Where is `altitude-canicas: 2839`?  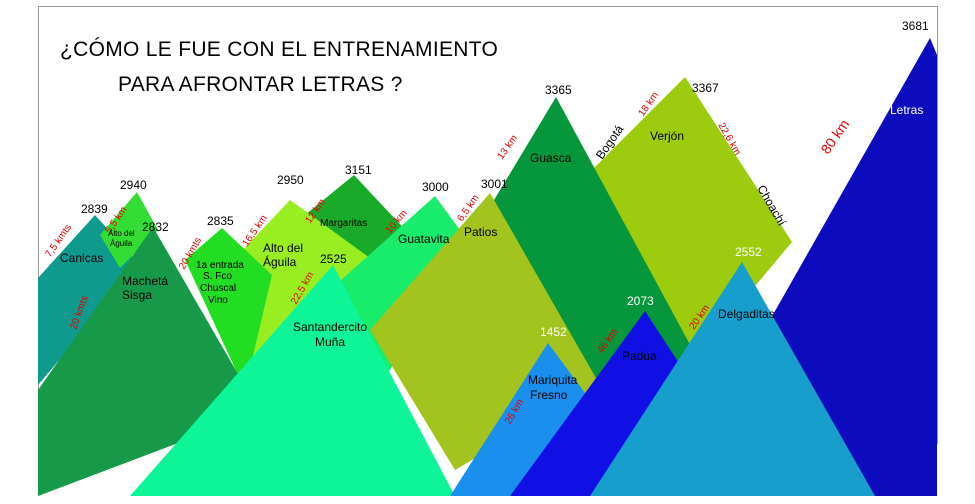 altitude-canicas: 2839 is located at coordinates (94, 209).